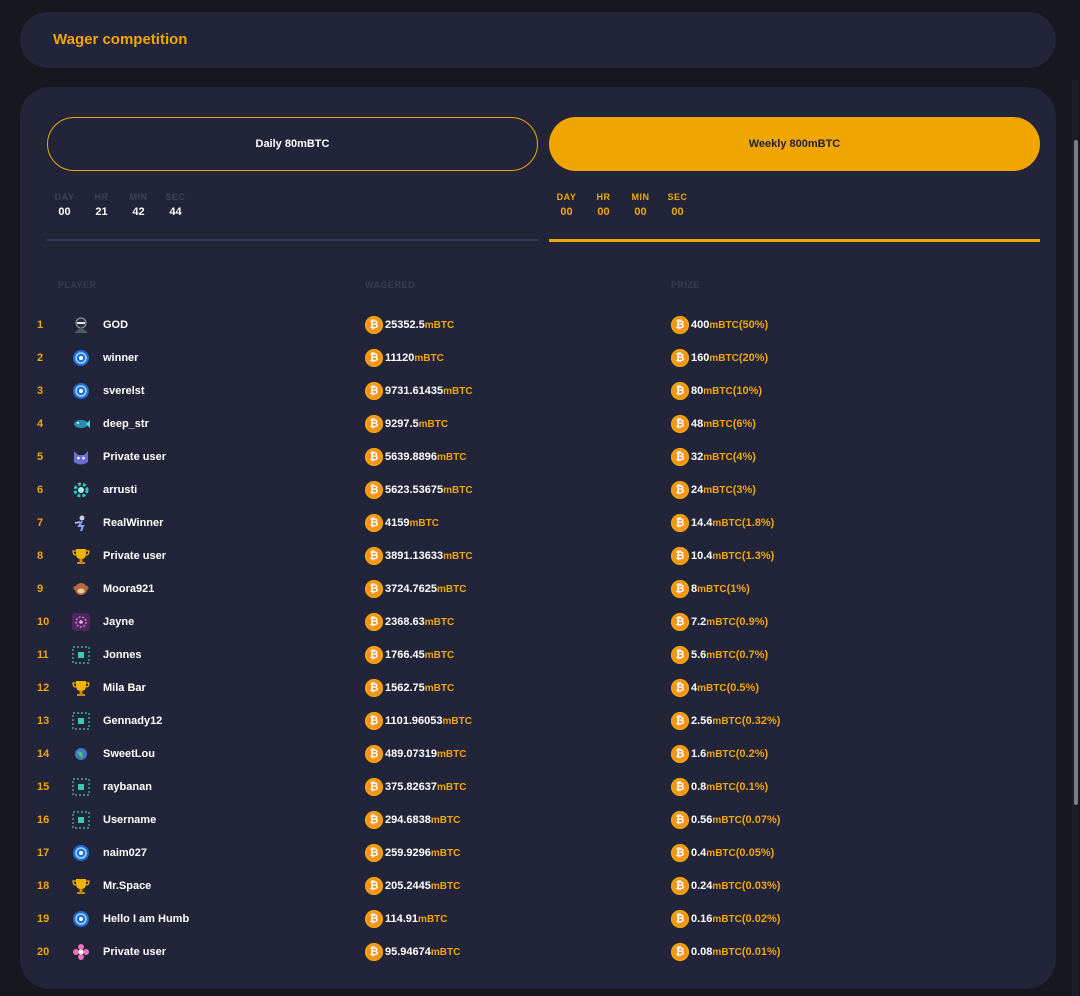 The height and width of the screenshot is (996, 1080). What do you see at coordinates (125, 853) in the screenshot?
I see `player-name: naim027` at bounding box center [125, 853].